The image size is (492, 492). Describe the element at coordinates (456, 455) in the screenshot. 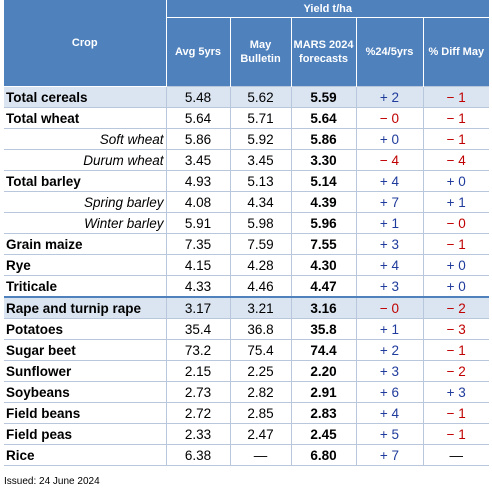

I see `pct-diff-may-value: —` at that location.